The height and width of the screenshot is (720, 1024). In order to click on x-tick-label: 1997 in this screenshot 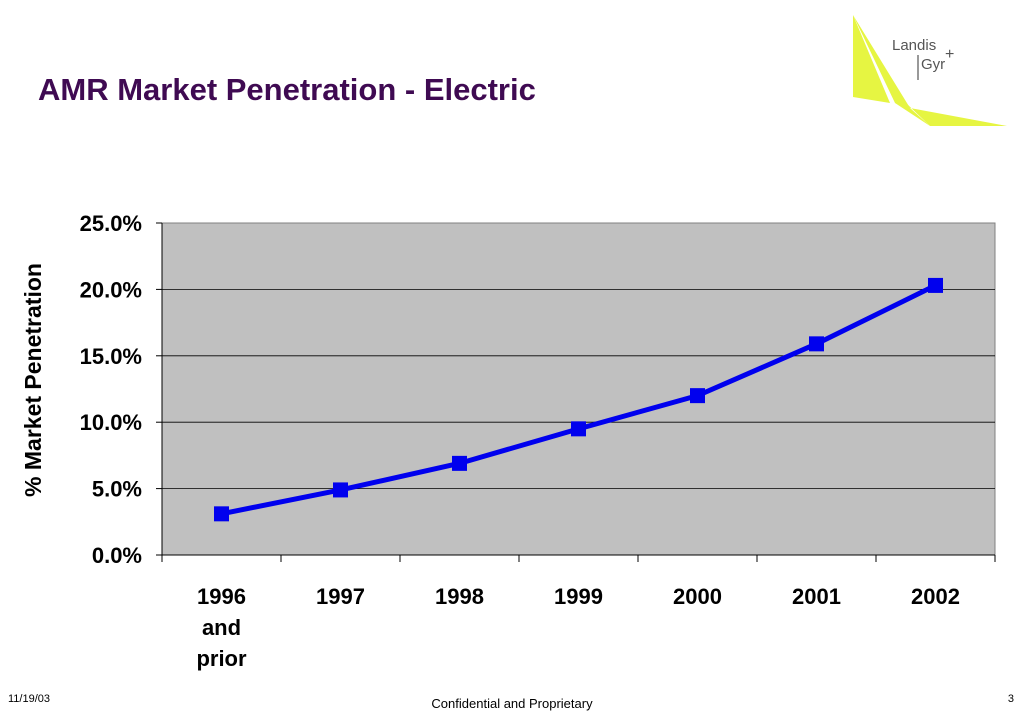, I will do `click(340, 596)`.